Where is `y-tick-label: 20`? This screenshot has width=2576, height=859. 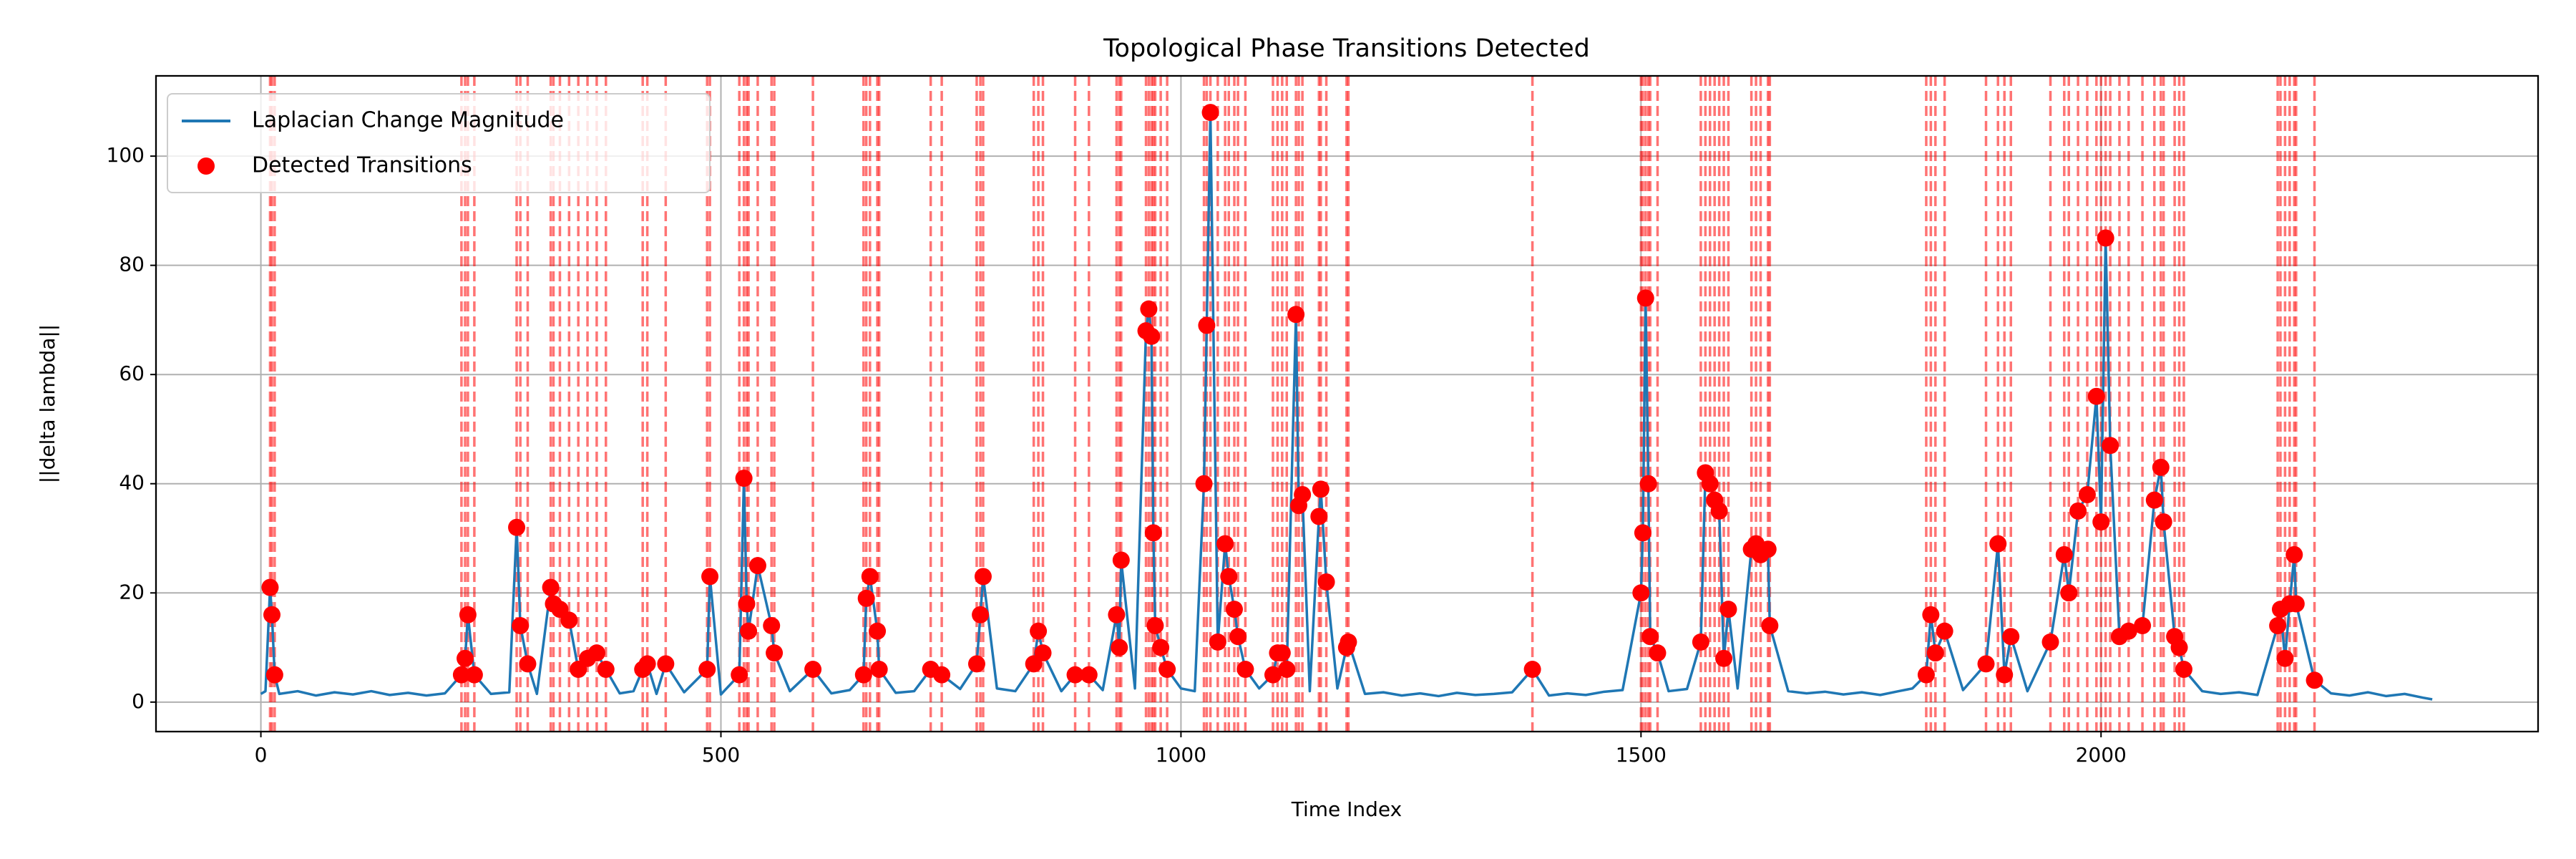 y-tick-label: 20 is located at coordinates (132, 591).